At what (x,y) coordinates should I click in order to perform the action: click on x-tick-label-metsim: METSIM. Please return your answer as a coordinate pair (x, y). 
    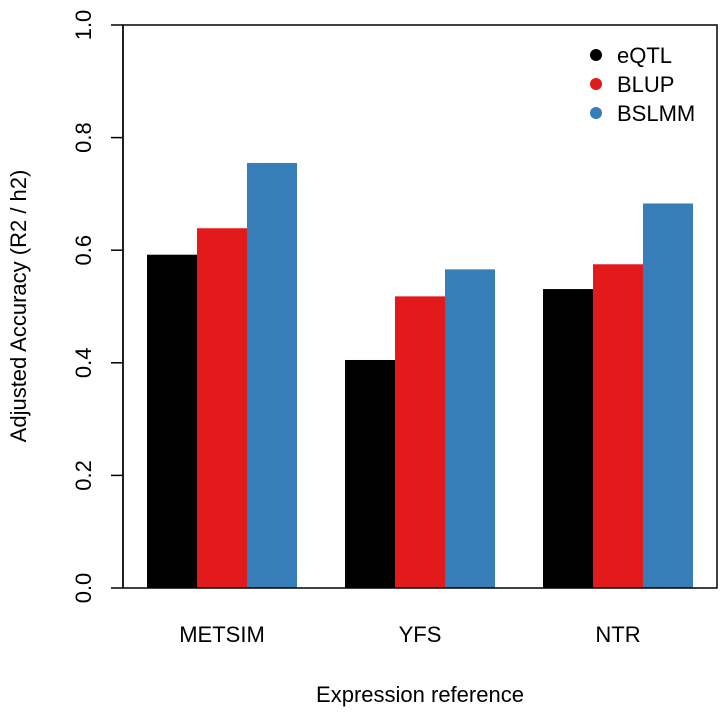
    Looking at the image, I should click on (222, 634).